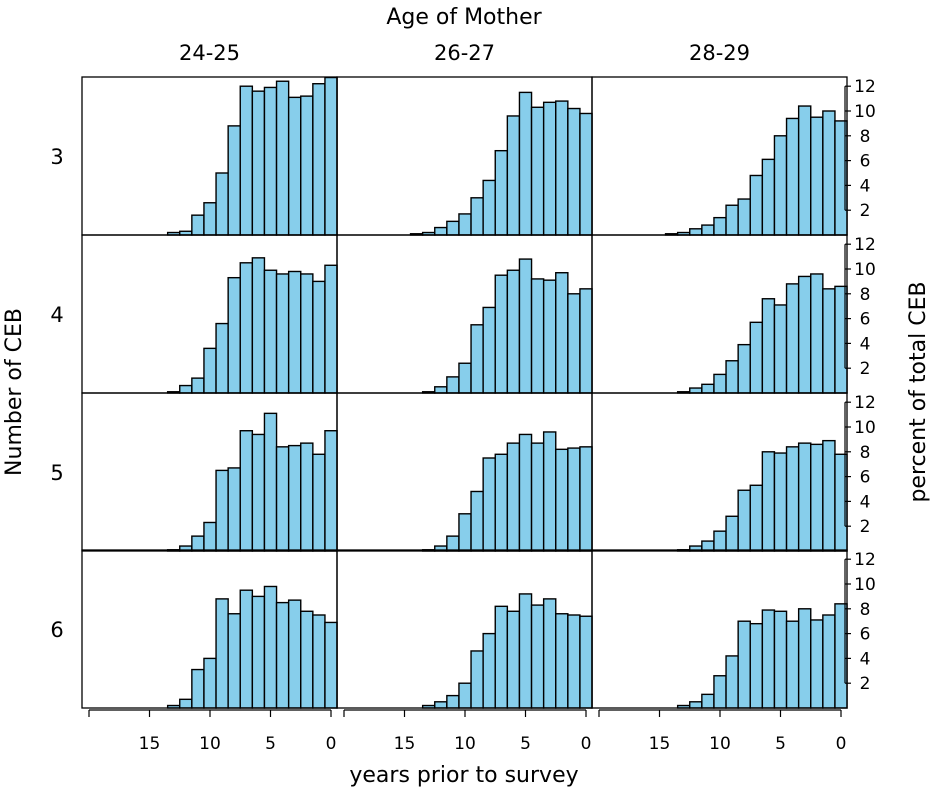 The width and height of the screenshot is (938, 800). I want to click on y-tick-label: 4, so click(865, 502).